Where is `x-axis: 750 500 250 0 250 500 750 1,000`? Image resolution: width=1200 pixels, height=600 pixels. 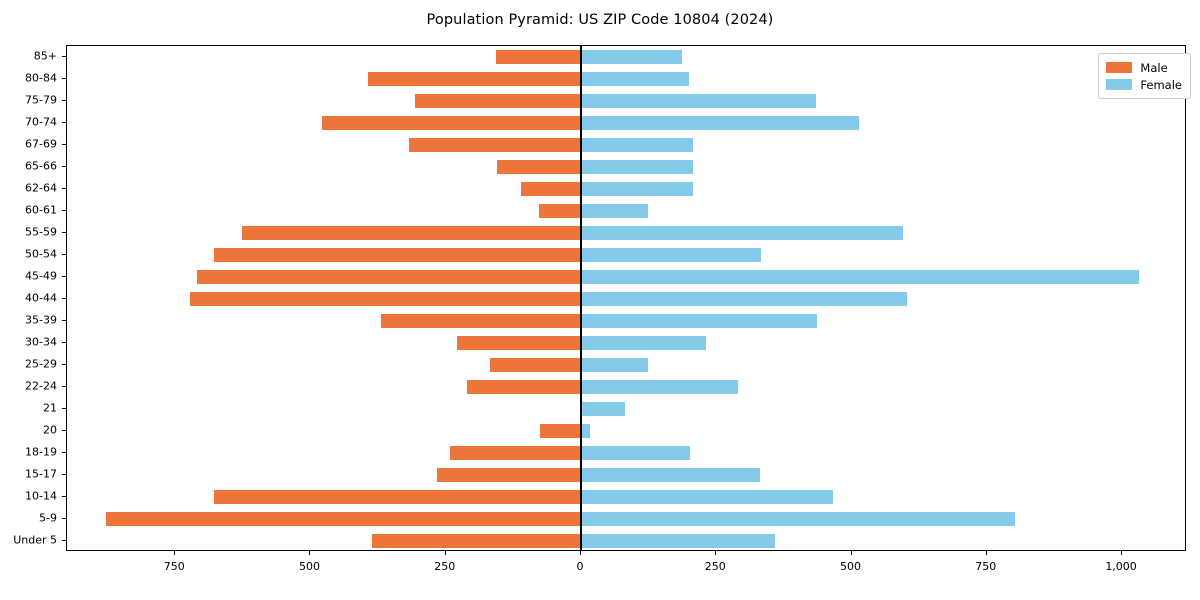 x-axis: 750 500 250 0 250 500 750 1,000 is located at coordinates (626, 571).